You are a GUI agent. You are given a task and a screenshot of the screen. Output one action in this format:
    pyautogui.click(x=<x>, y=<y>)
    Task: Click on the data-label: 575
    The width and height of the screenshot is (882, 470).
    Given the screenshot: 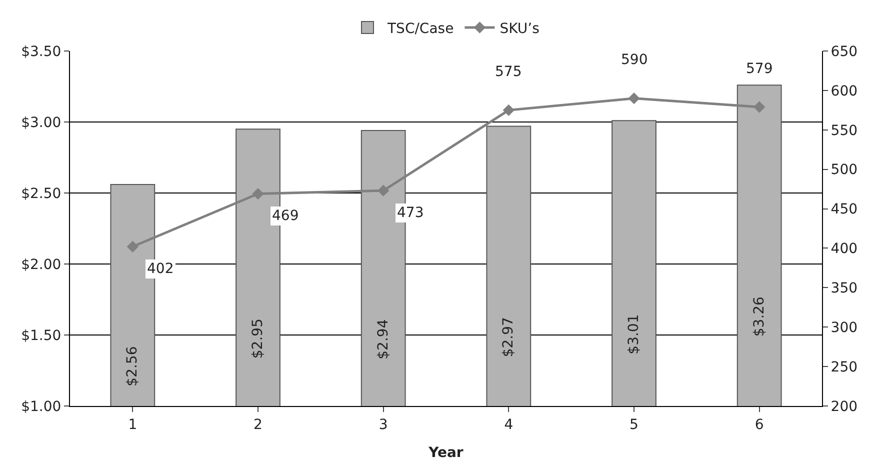 What is the action you would take?
    pyautogui.click(x=508, y=72)
    